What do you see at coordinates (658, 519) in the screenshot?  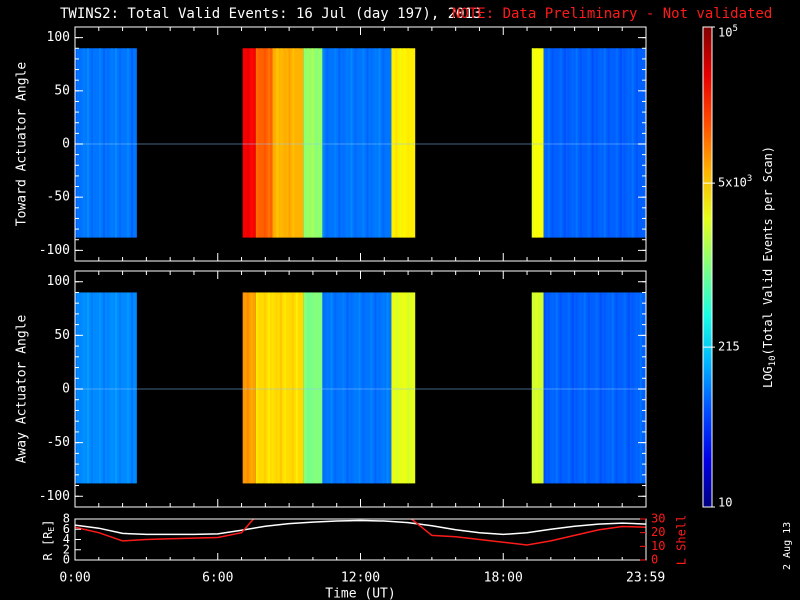 I see `right-y-tick-label: 30` at bounding box center [658, 519].